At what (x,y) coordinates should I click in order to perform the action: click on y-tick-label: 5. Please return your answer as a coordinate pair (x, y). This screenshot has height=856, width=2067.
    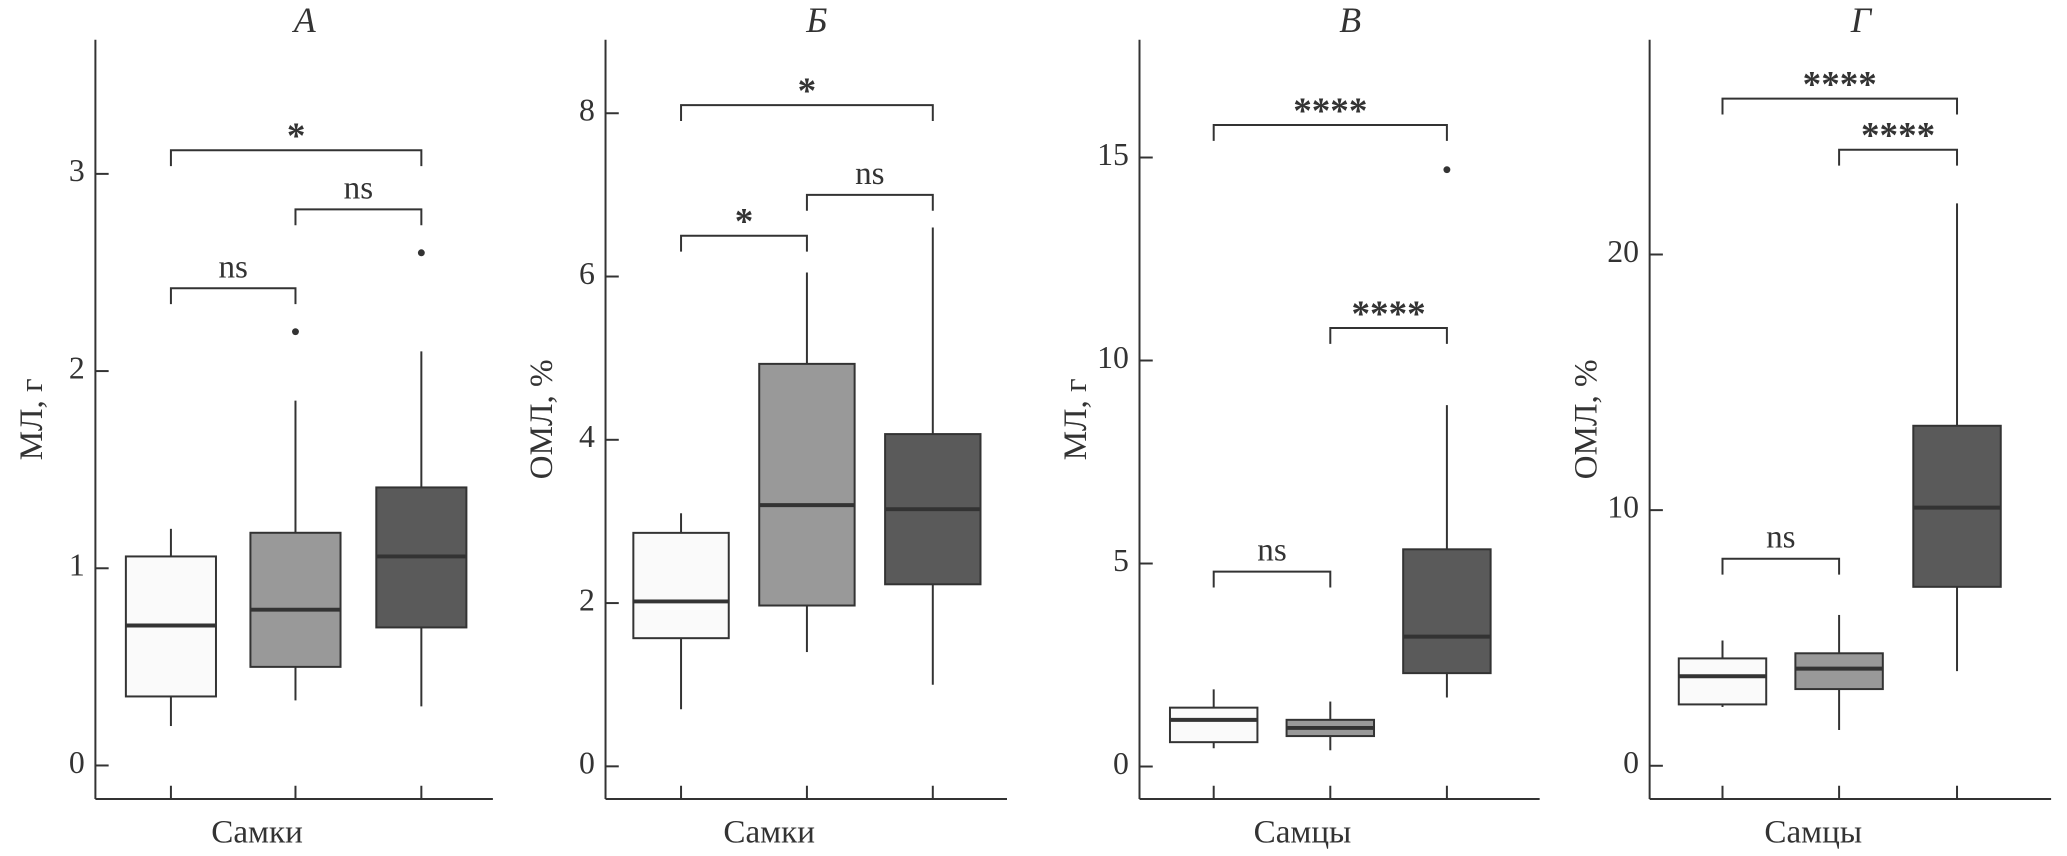
    Looking at the image, I should click on (1121, 560).